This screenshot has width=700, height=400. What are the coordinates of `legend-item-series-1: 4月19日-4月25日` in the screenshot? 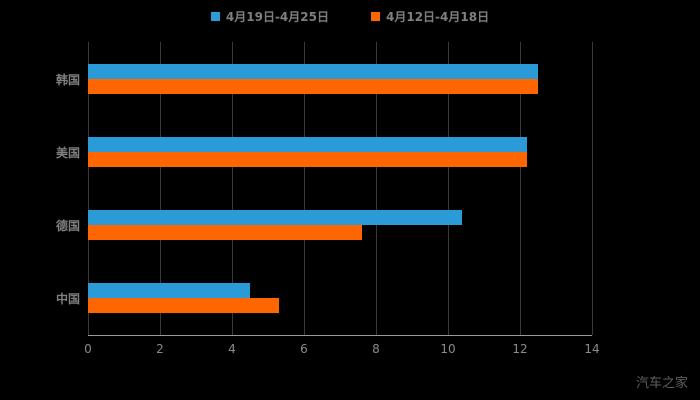 It's located at (269, 16).